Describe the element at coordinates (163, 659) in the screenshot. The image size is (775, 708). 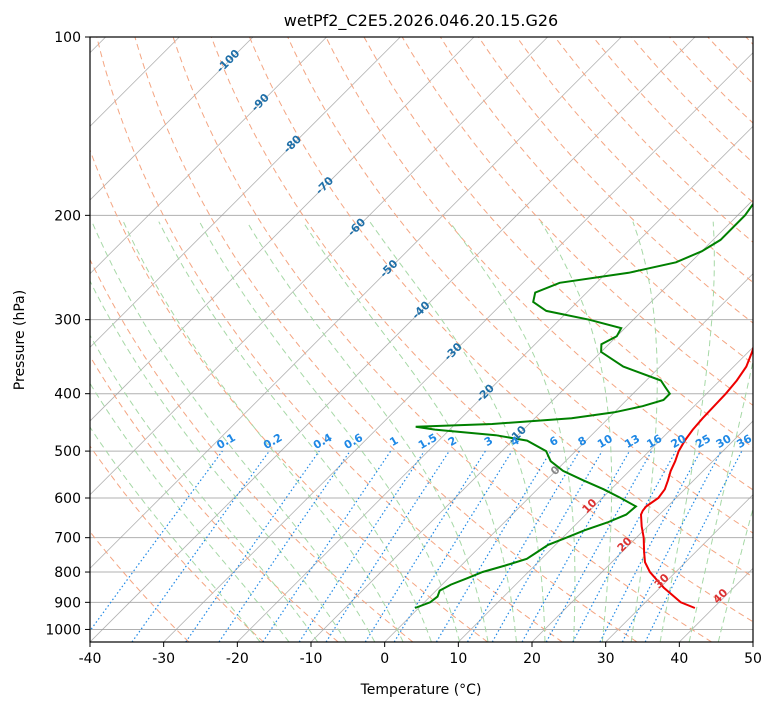
I see `x-tick-label: -30` at that location.